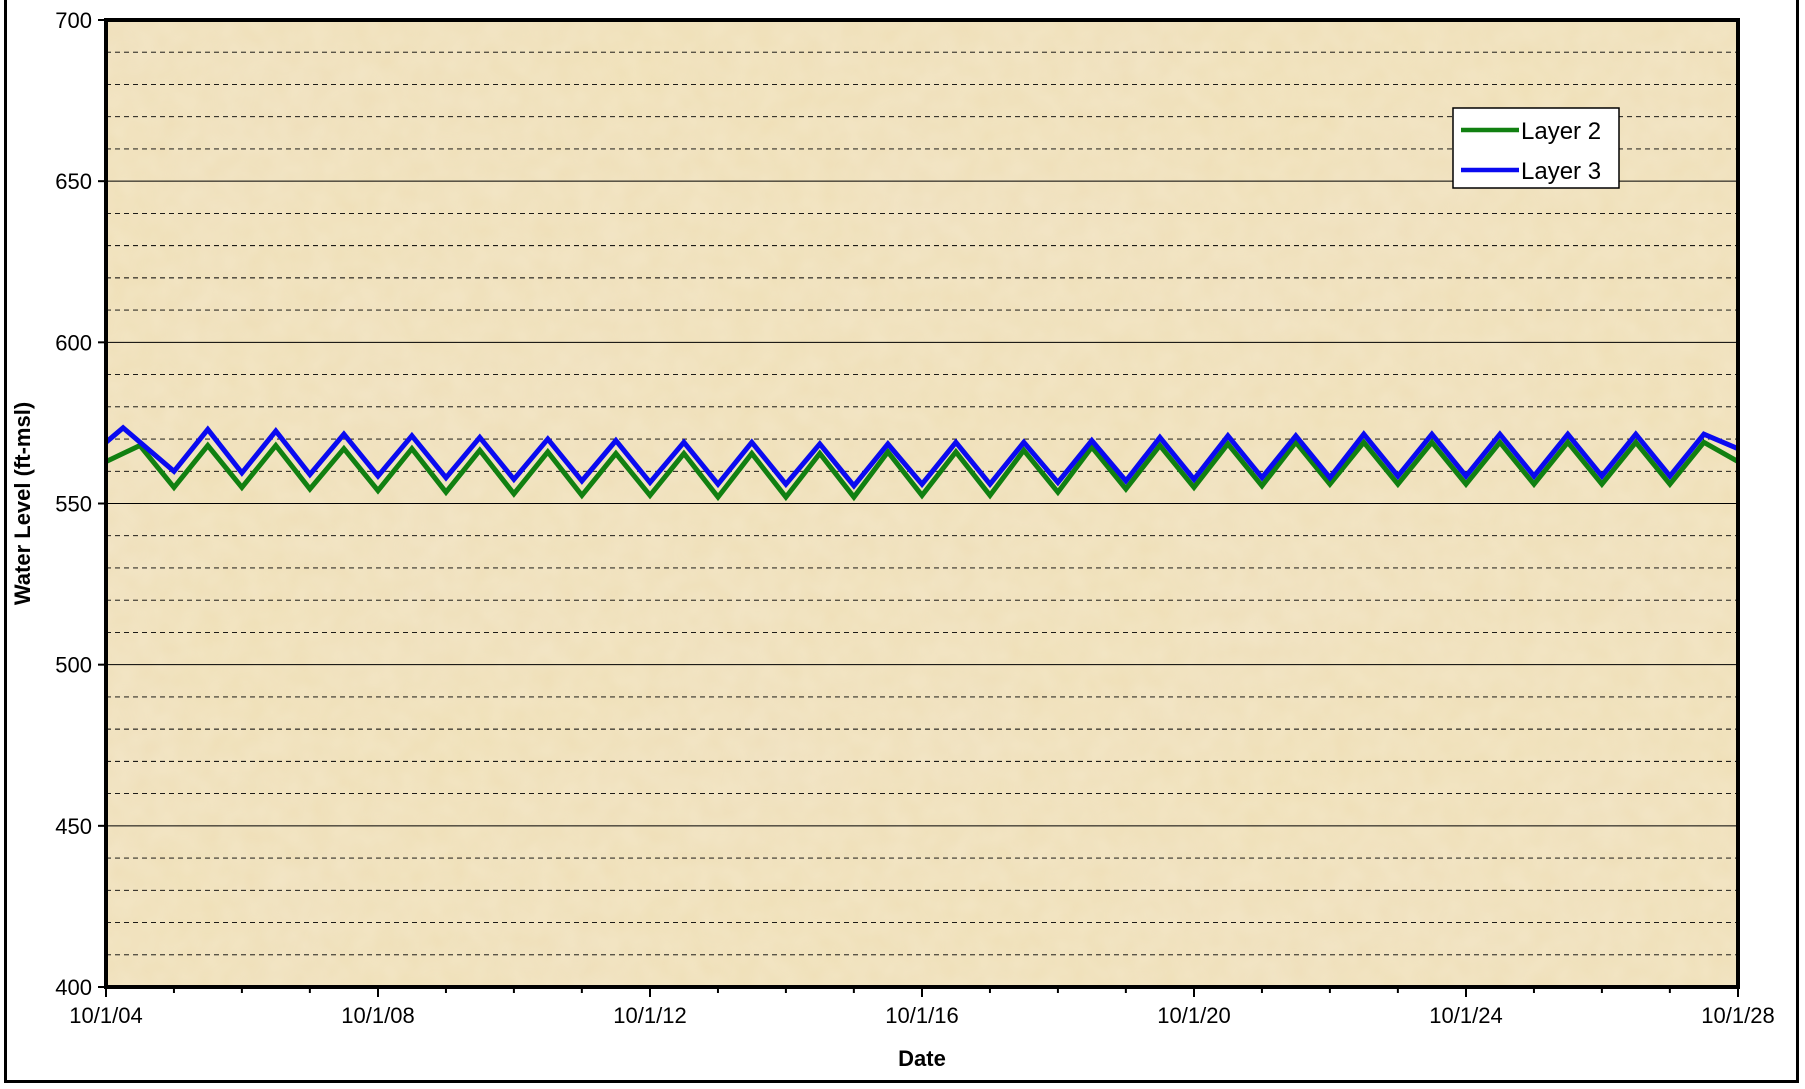  I want to click on x-tick-label: 10/1/12, so click(649, 1015).